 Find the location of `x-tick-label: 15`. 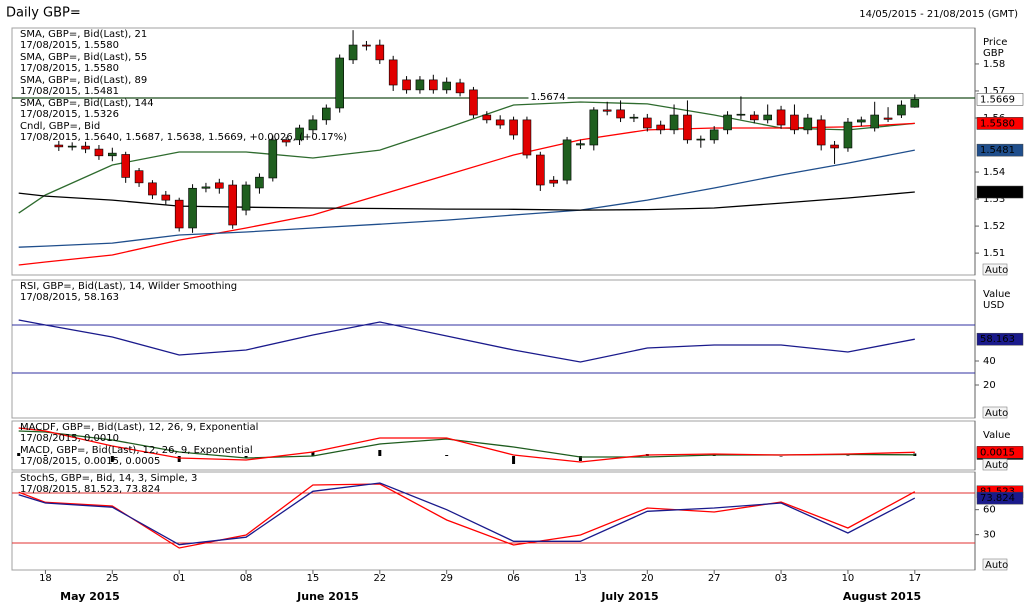

x-tick-label: 15 is located at coordinates (313, 578).